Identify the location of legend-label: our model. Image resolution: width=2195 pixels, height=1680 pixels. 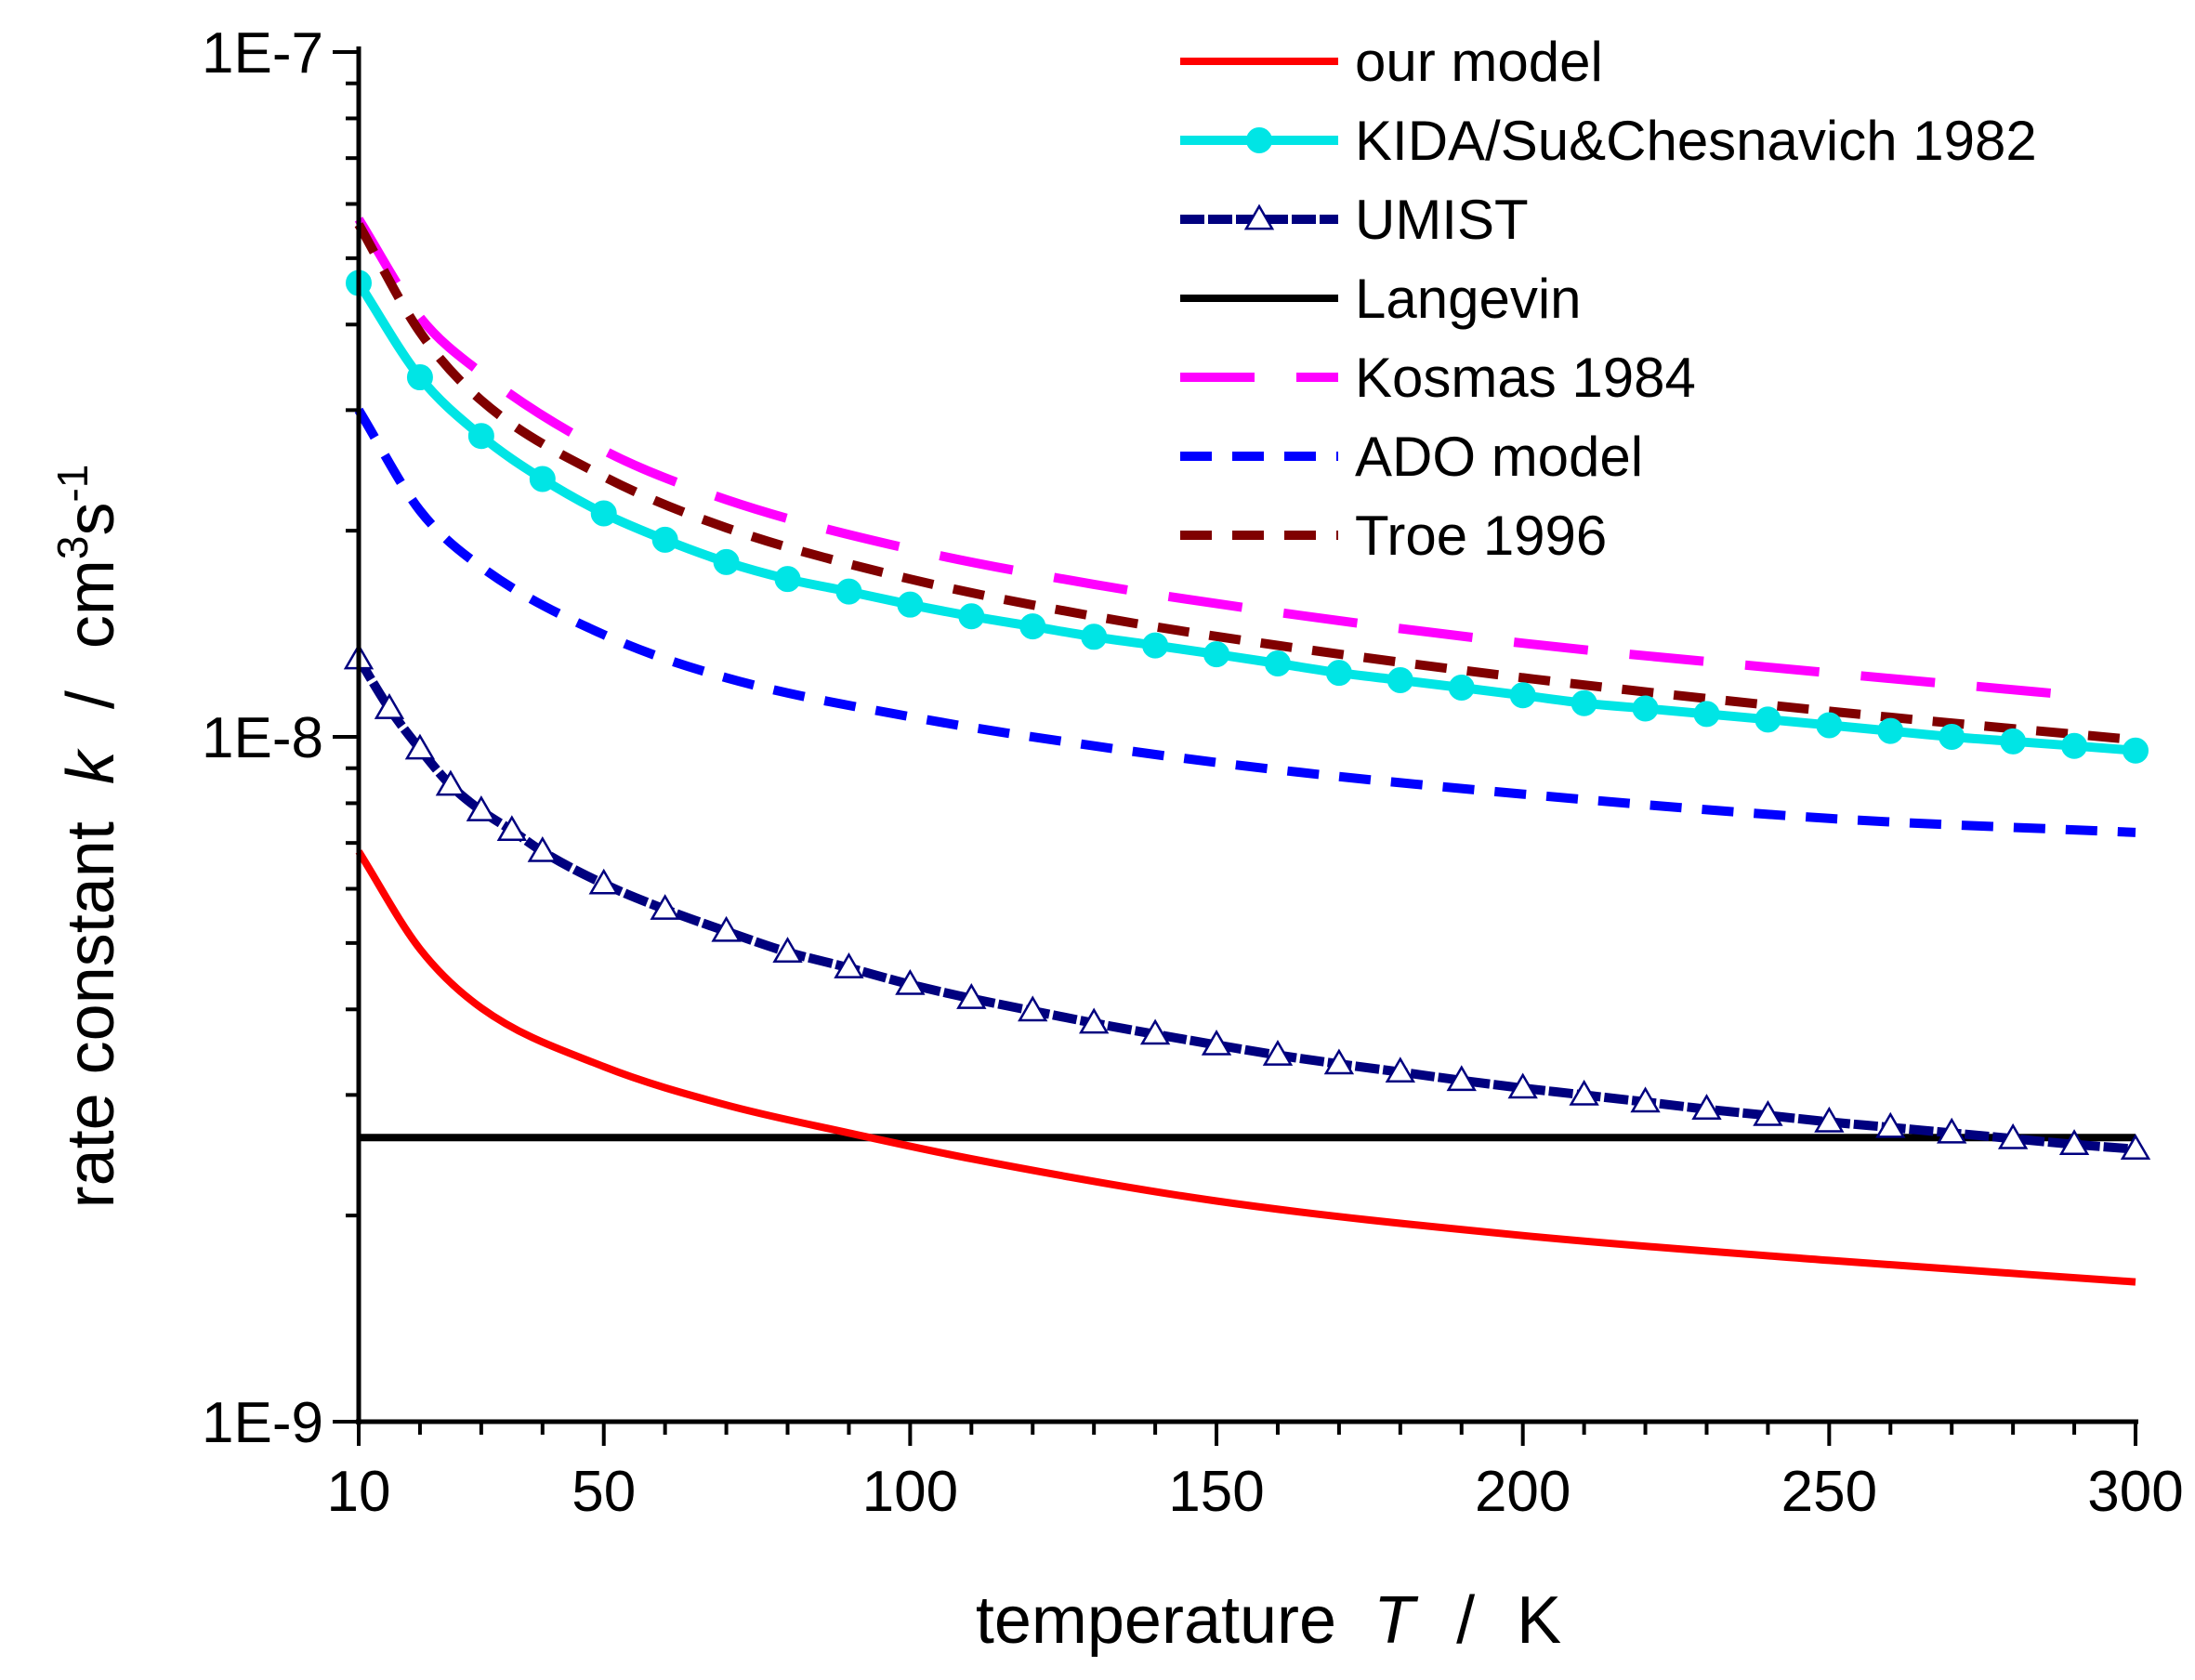
(1479, 62).